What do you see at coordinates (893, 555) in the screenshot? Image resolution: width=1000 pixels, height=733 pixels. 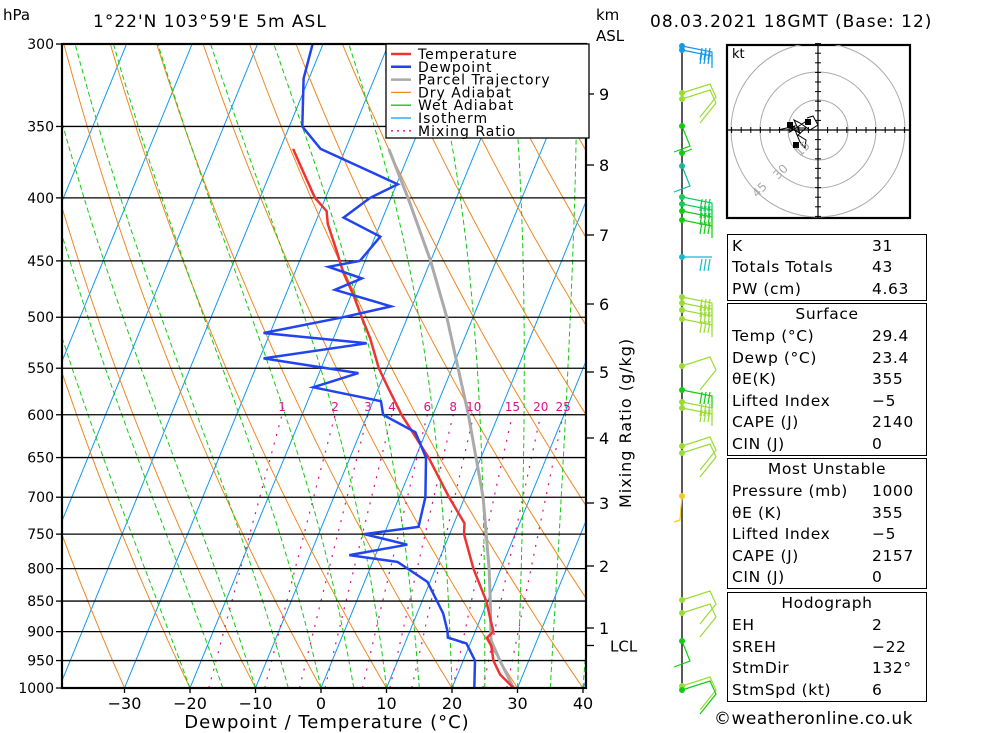 I see `index-value: 2157` at bounding box center [893, 555].